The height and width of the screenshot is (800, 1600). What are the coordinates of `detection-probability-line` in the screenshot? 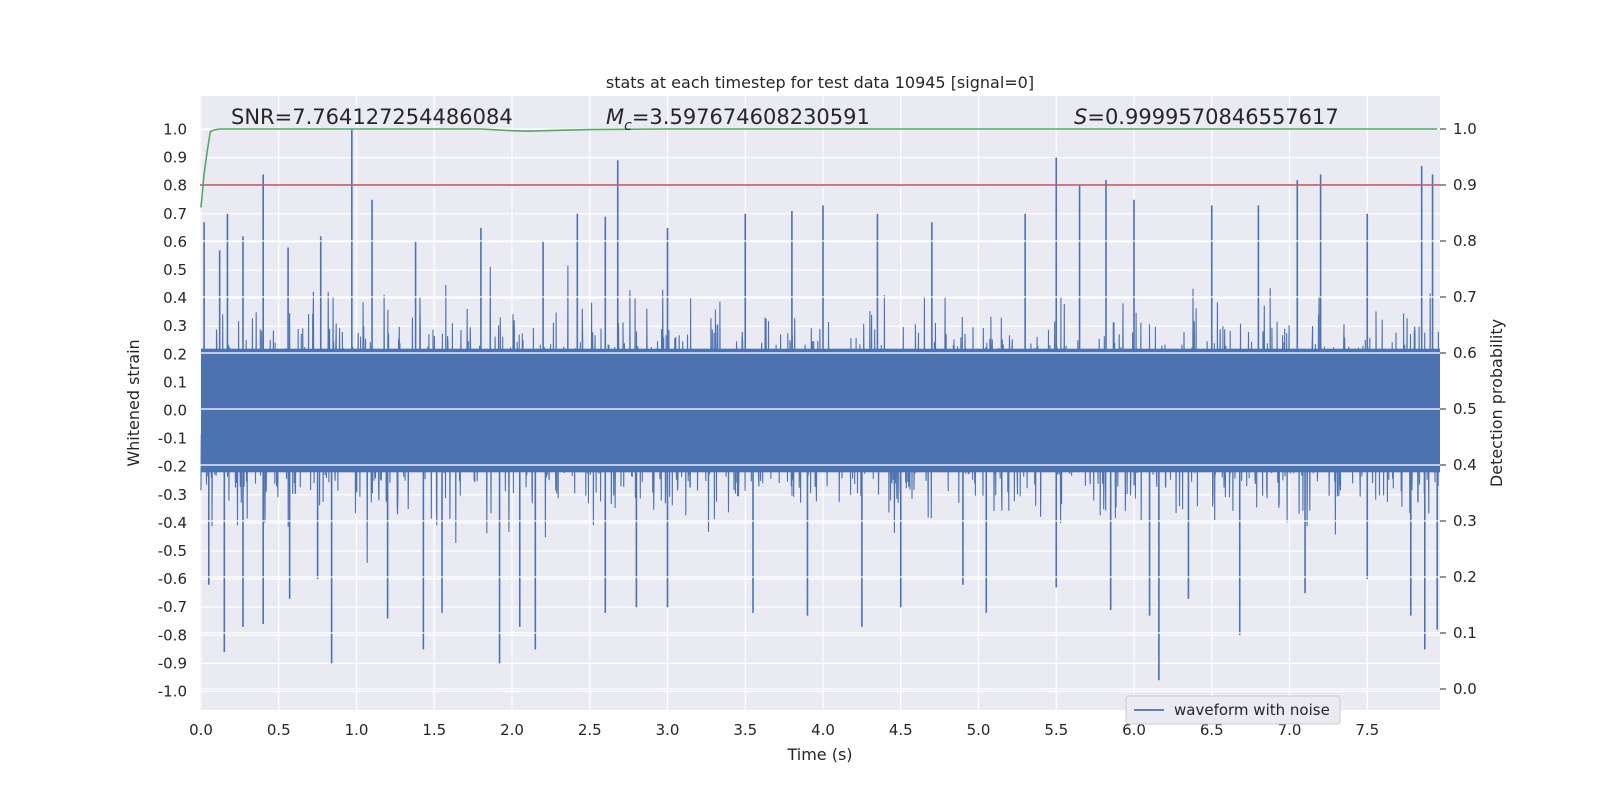 It's located at (819, 168).